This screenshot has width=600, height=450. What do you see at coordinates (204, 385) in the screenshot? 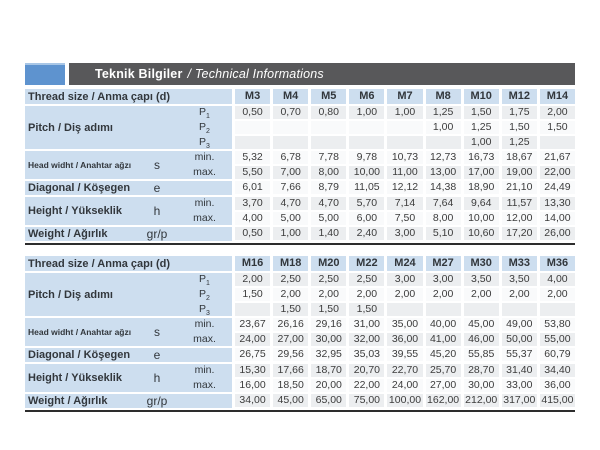
I see `sub-row-label: max.` at bounding box center [204, 385].